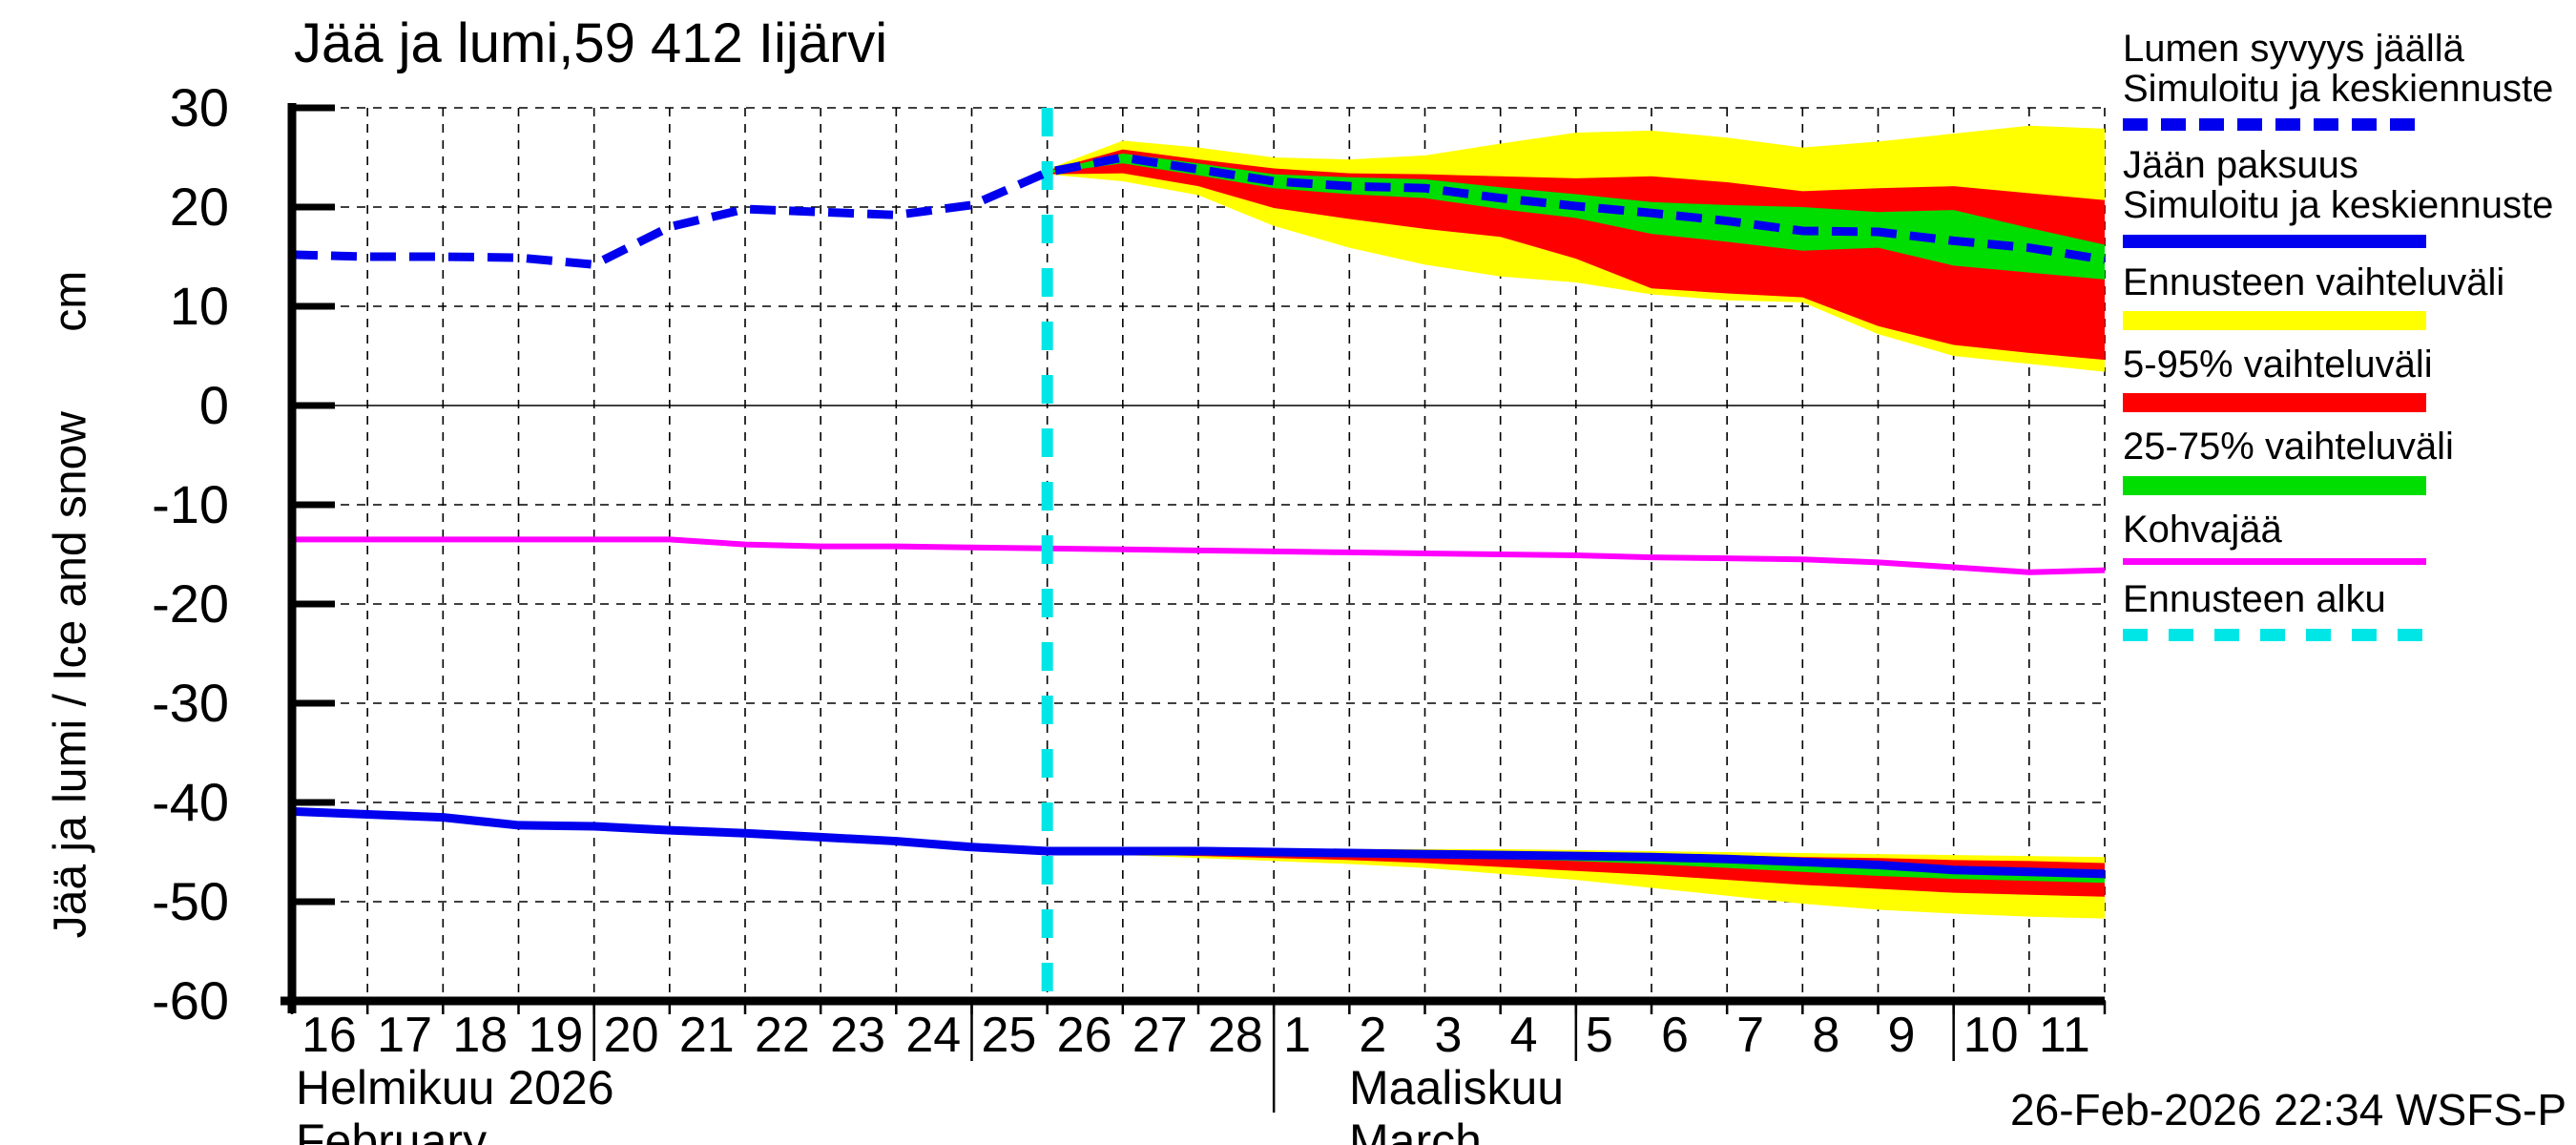 The height and width of the screenshot is (1145, 2576). I want to click on y-tick-label: -50, so click(190, 901).